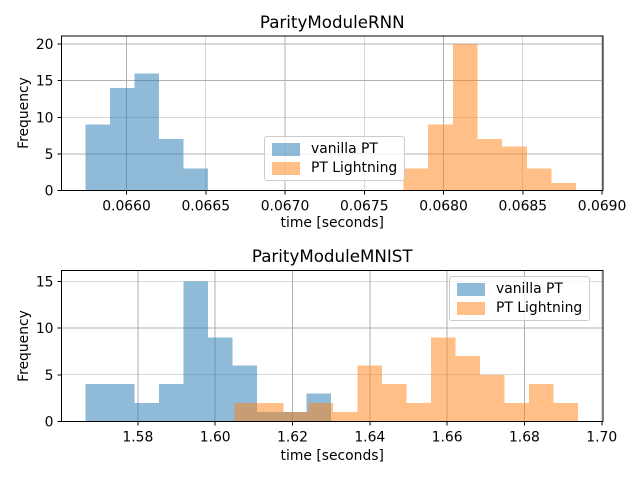 Image resolution: width=640 pixels, height=480 pixels. What do you see at coordinates (364, 207) in the screenshot?
I see `x-tick-label: 0.0675` at bounding box center [364, 207].